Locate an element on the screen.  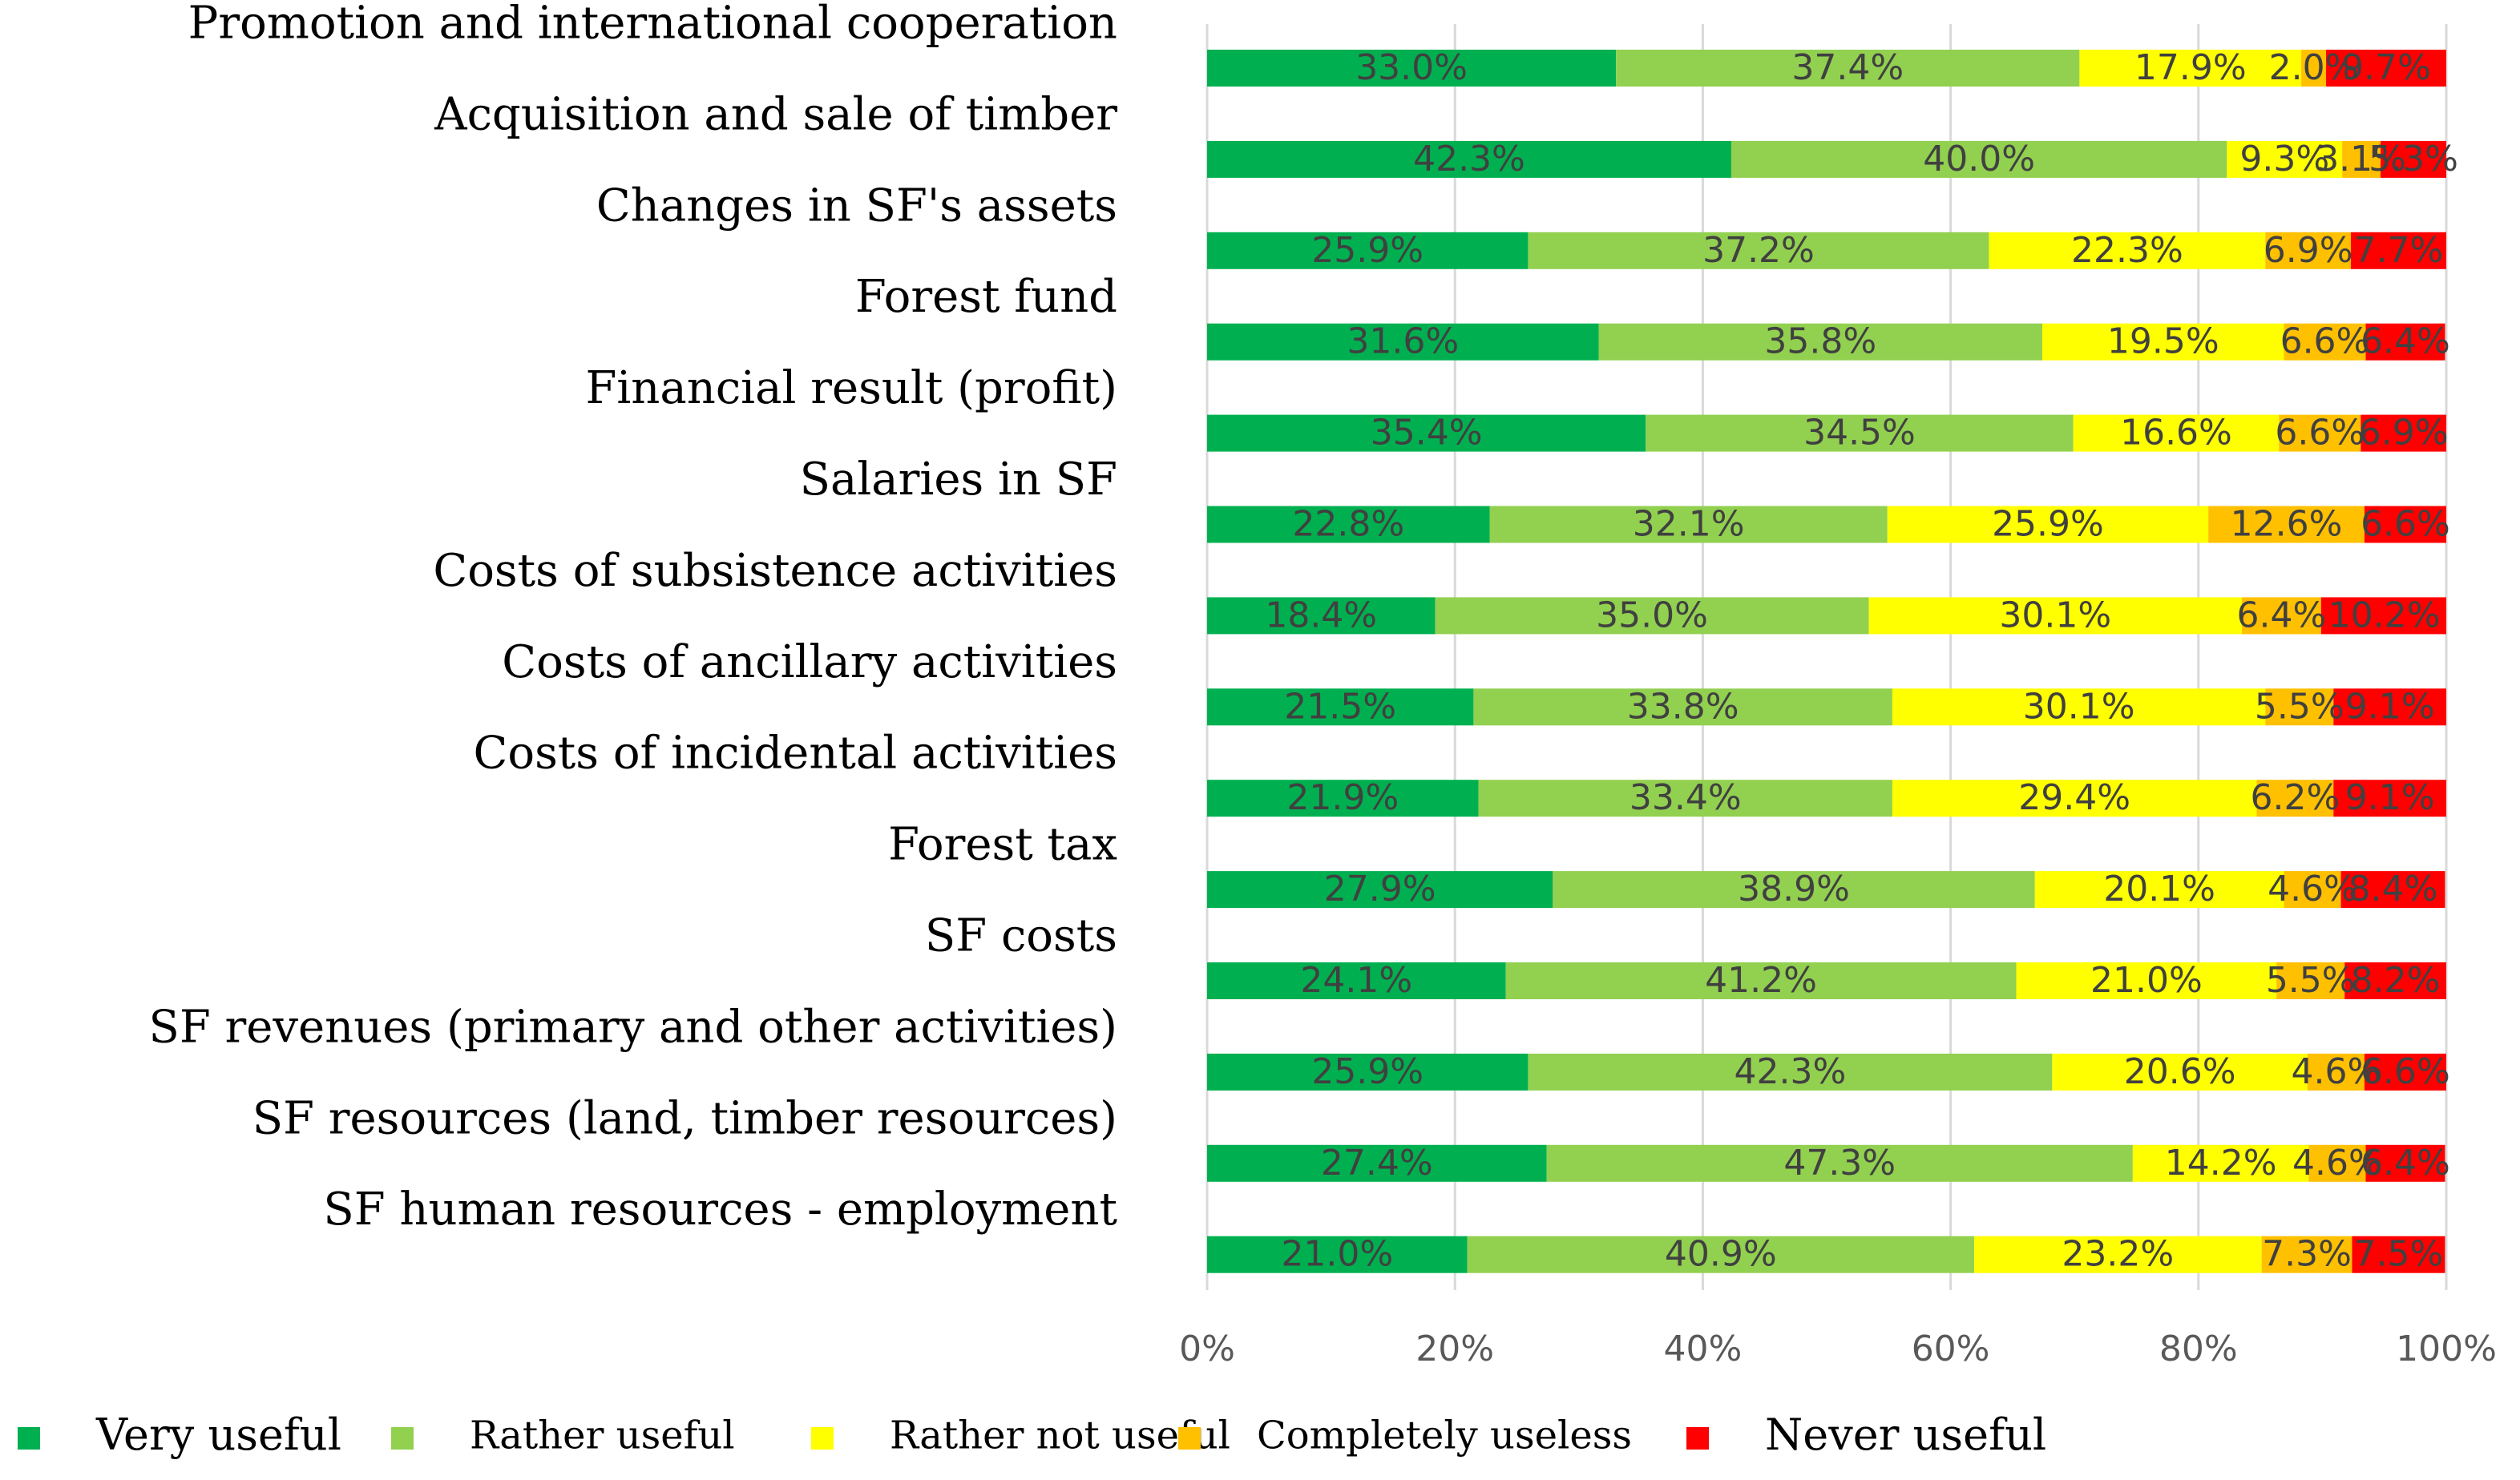
data-label: 7.5% is located at coordinates (2399, 1254).